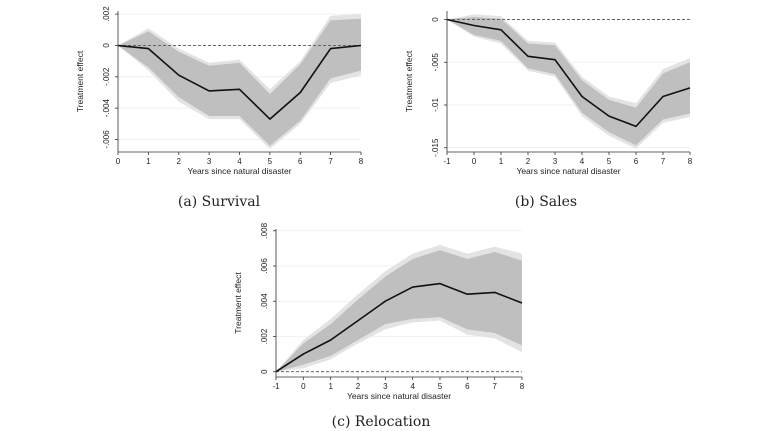 This screenshot has width=768, height=431. I want to click on panel-caption: (a) Survival, so click(219, 202).